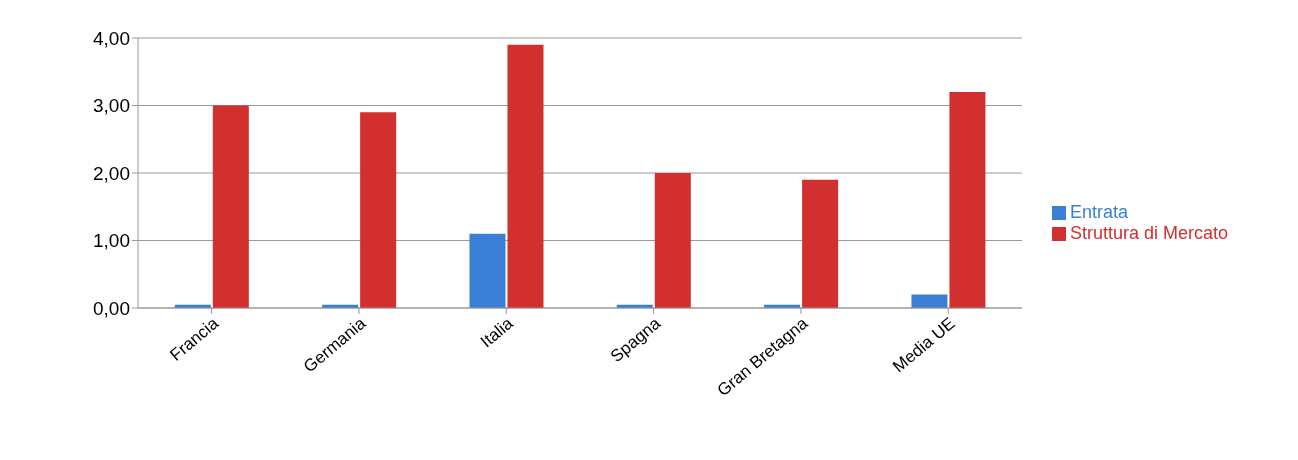 The height and width of the screenshot is (460, 1298). What do you see at coordinates (1098, 212) in the screenshot?
I see `legend-label: Entrata` at bounding box center [1098, 212].